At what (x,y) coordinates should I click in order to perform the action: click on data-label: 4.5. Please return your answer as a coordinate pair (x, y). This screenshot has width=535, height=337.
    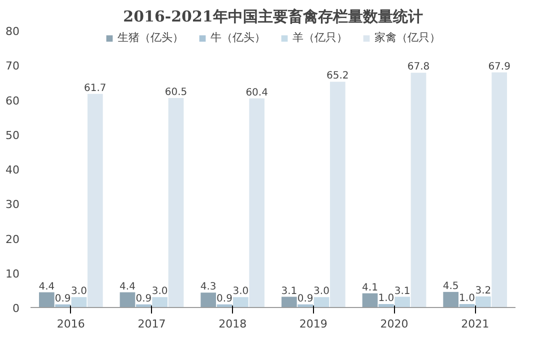
    Looking at the image, I should click on (450, 286).